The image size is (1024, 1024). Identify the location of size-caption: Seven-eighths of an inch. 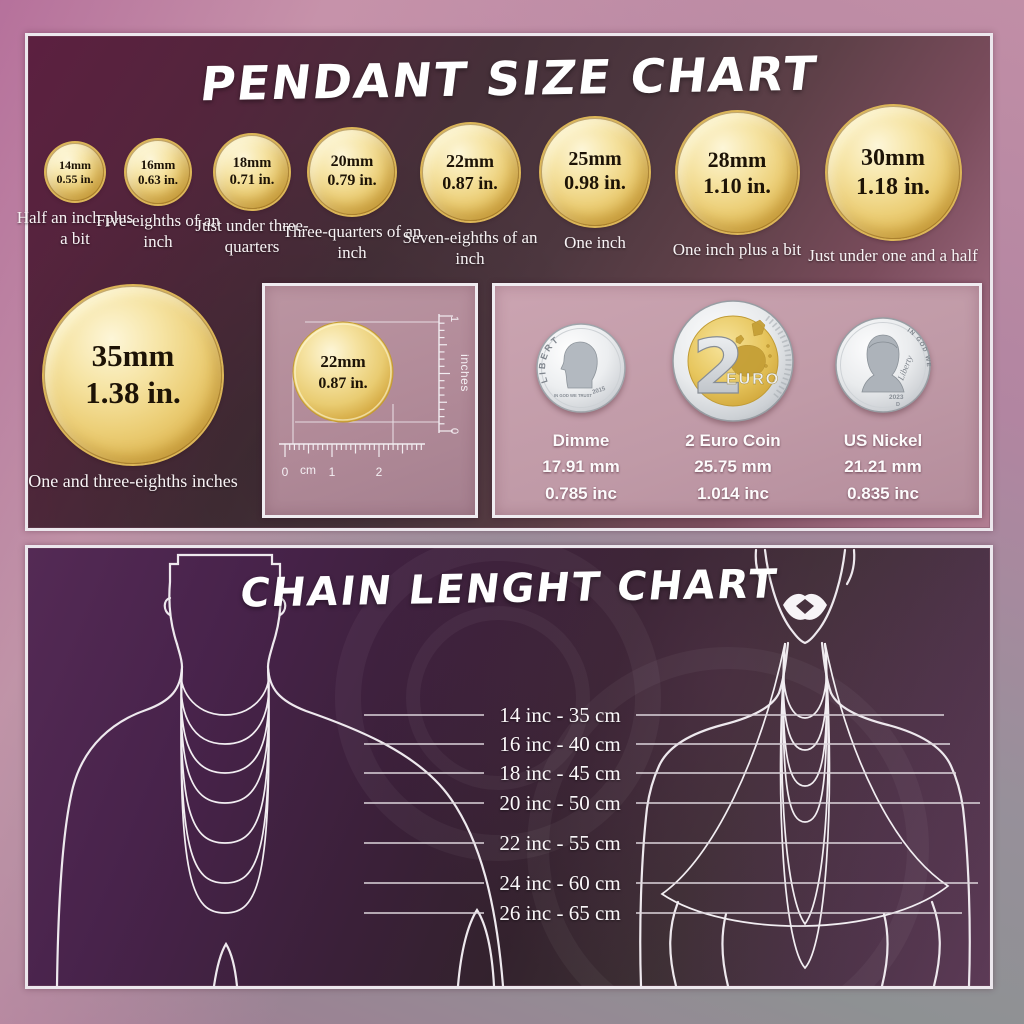
(470, 248).